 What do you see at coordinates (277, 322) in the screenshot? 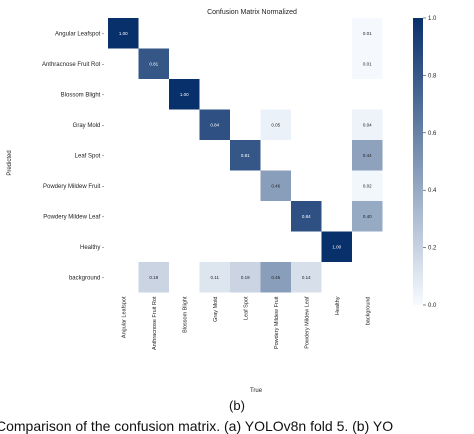
I see `x-tick-label: Powdery Mildew Fruit` at bounding box center [277, 322].